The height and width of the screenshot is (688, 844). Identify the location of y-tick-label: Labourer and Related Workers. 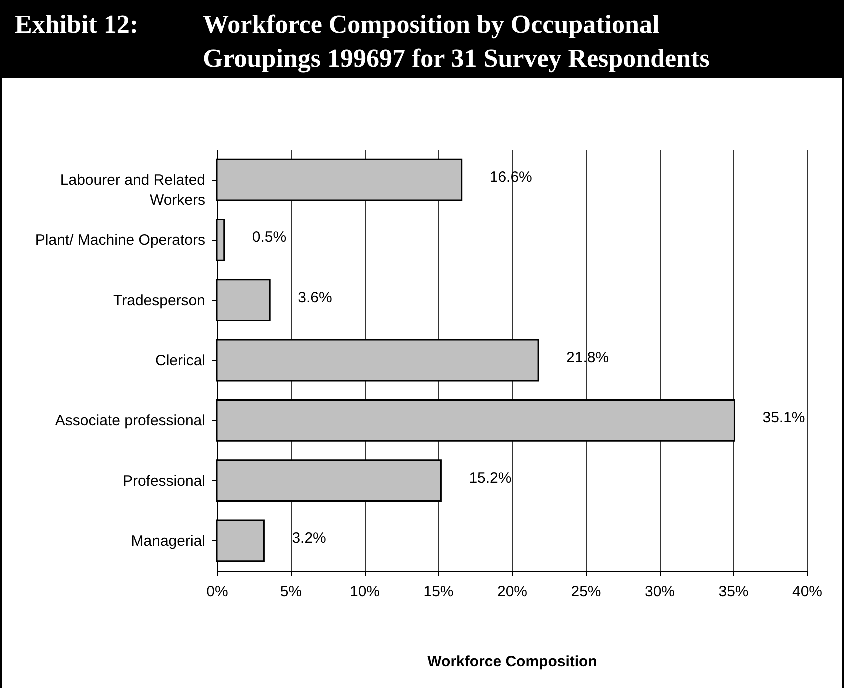
(133, 191).